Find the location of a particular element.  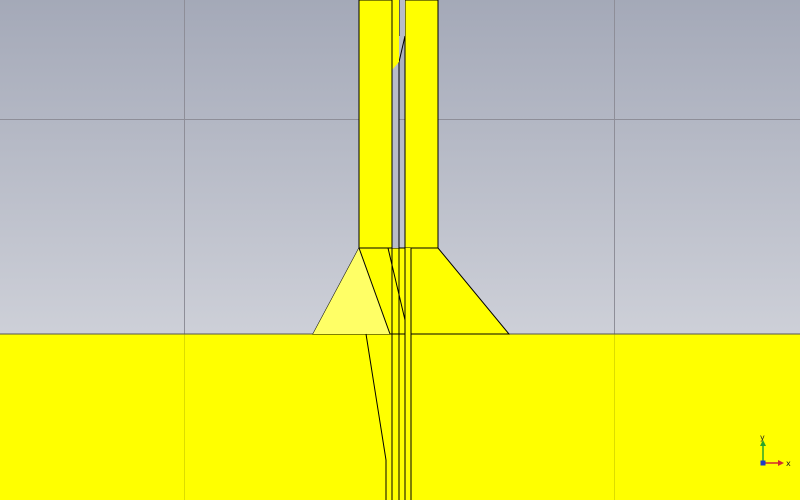

axis-origin-icon is located at coordinates (763, 463).